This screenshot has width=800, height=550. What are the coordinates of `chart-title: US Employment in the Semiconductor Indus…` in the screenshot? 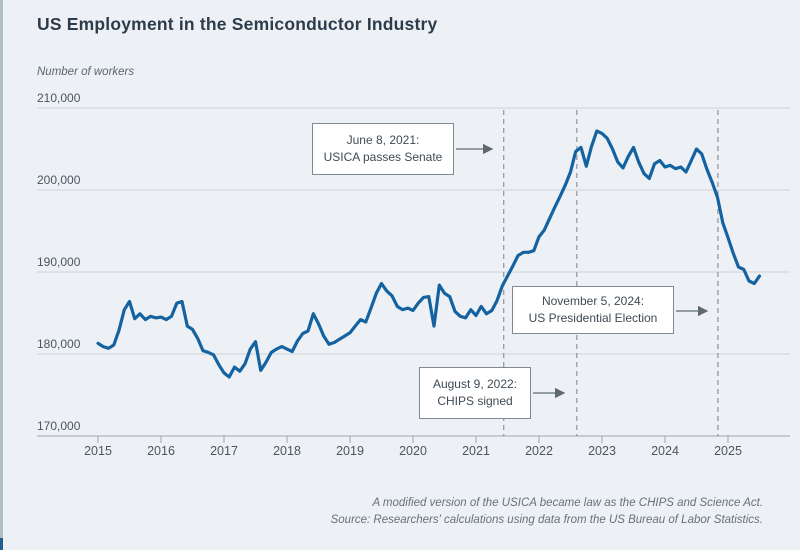 It's located at (237, 24).